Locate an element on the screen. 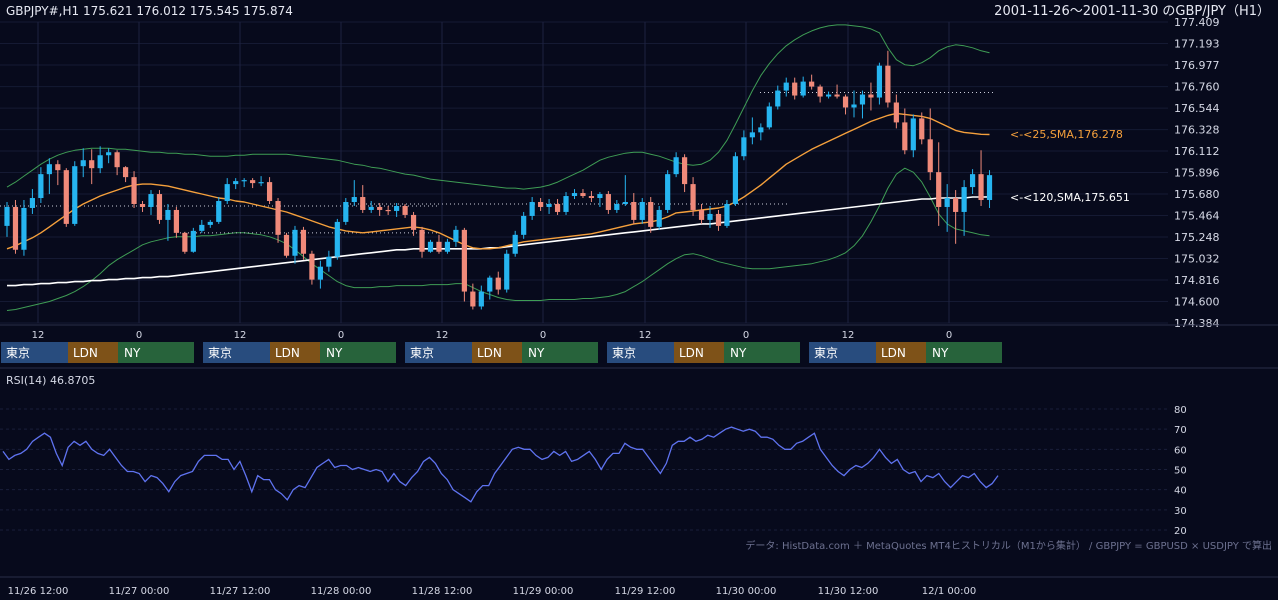  rsi-tick-label: 30 is located at coordinates (1180, 511).